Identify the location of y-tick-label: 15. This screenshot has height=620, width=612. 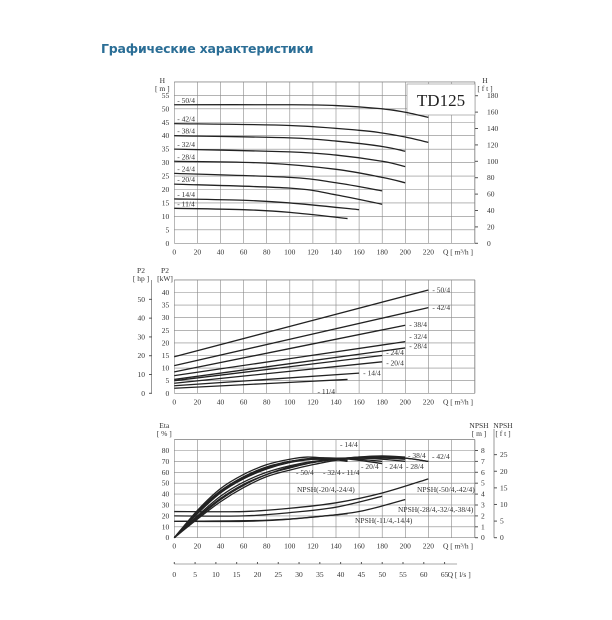
(166, 202).